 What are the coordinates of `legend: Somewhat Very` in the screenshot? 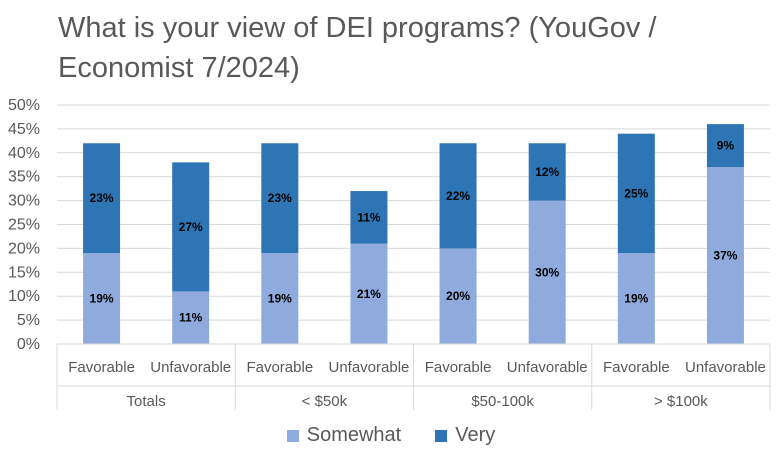 It's located at (391, 435).